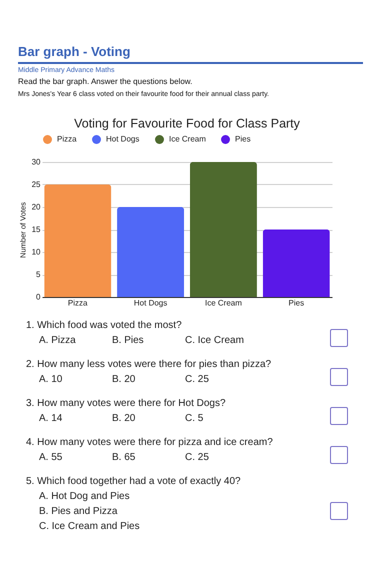 This screenshot has width=375, height=569. I want to click on text: 4. How many votes were there for pizza and ice cream?, so click(150, 443).